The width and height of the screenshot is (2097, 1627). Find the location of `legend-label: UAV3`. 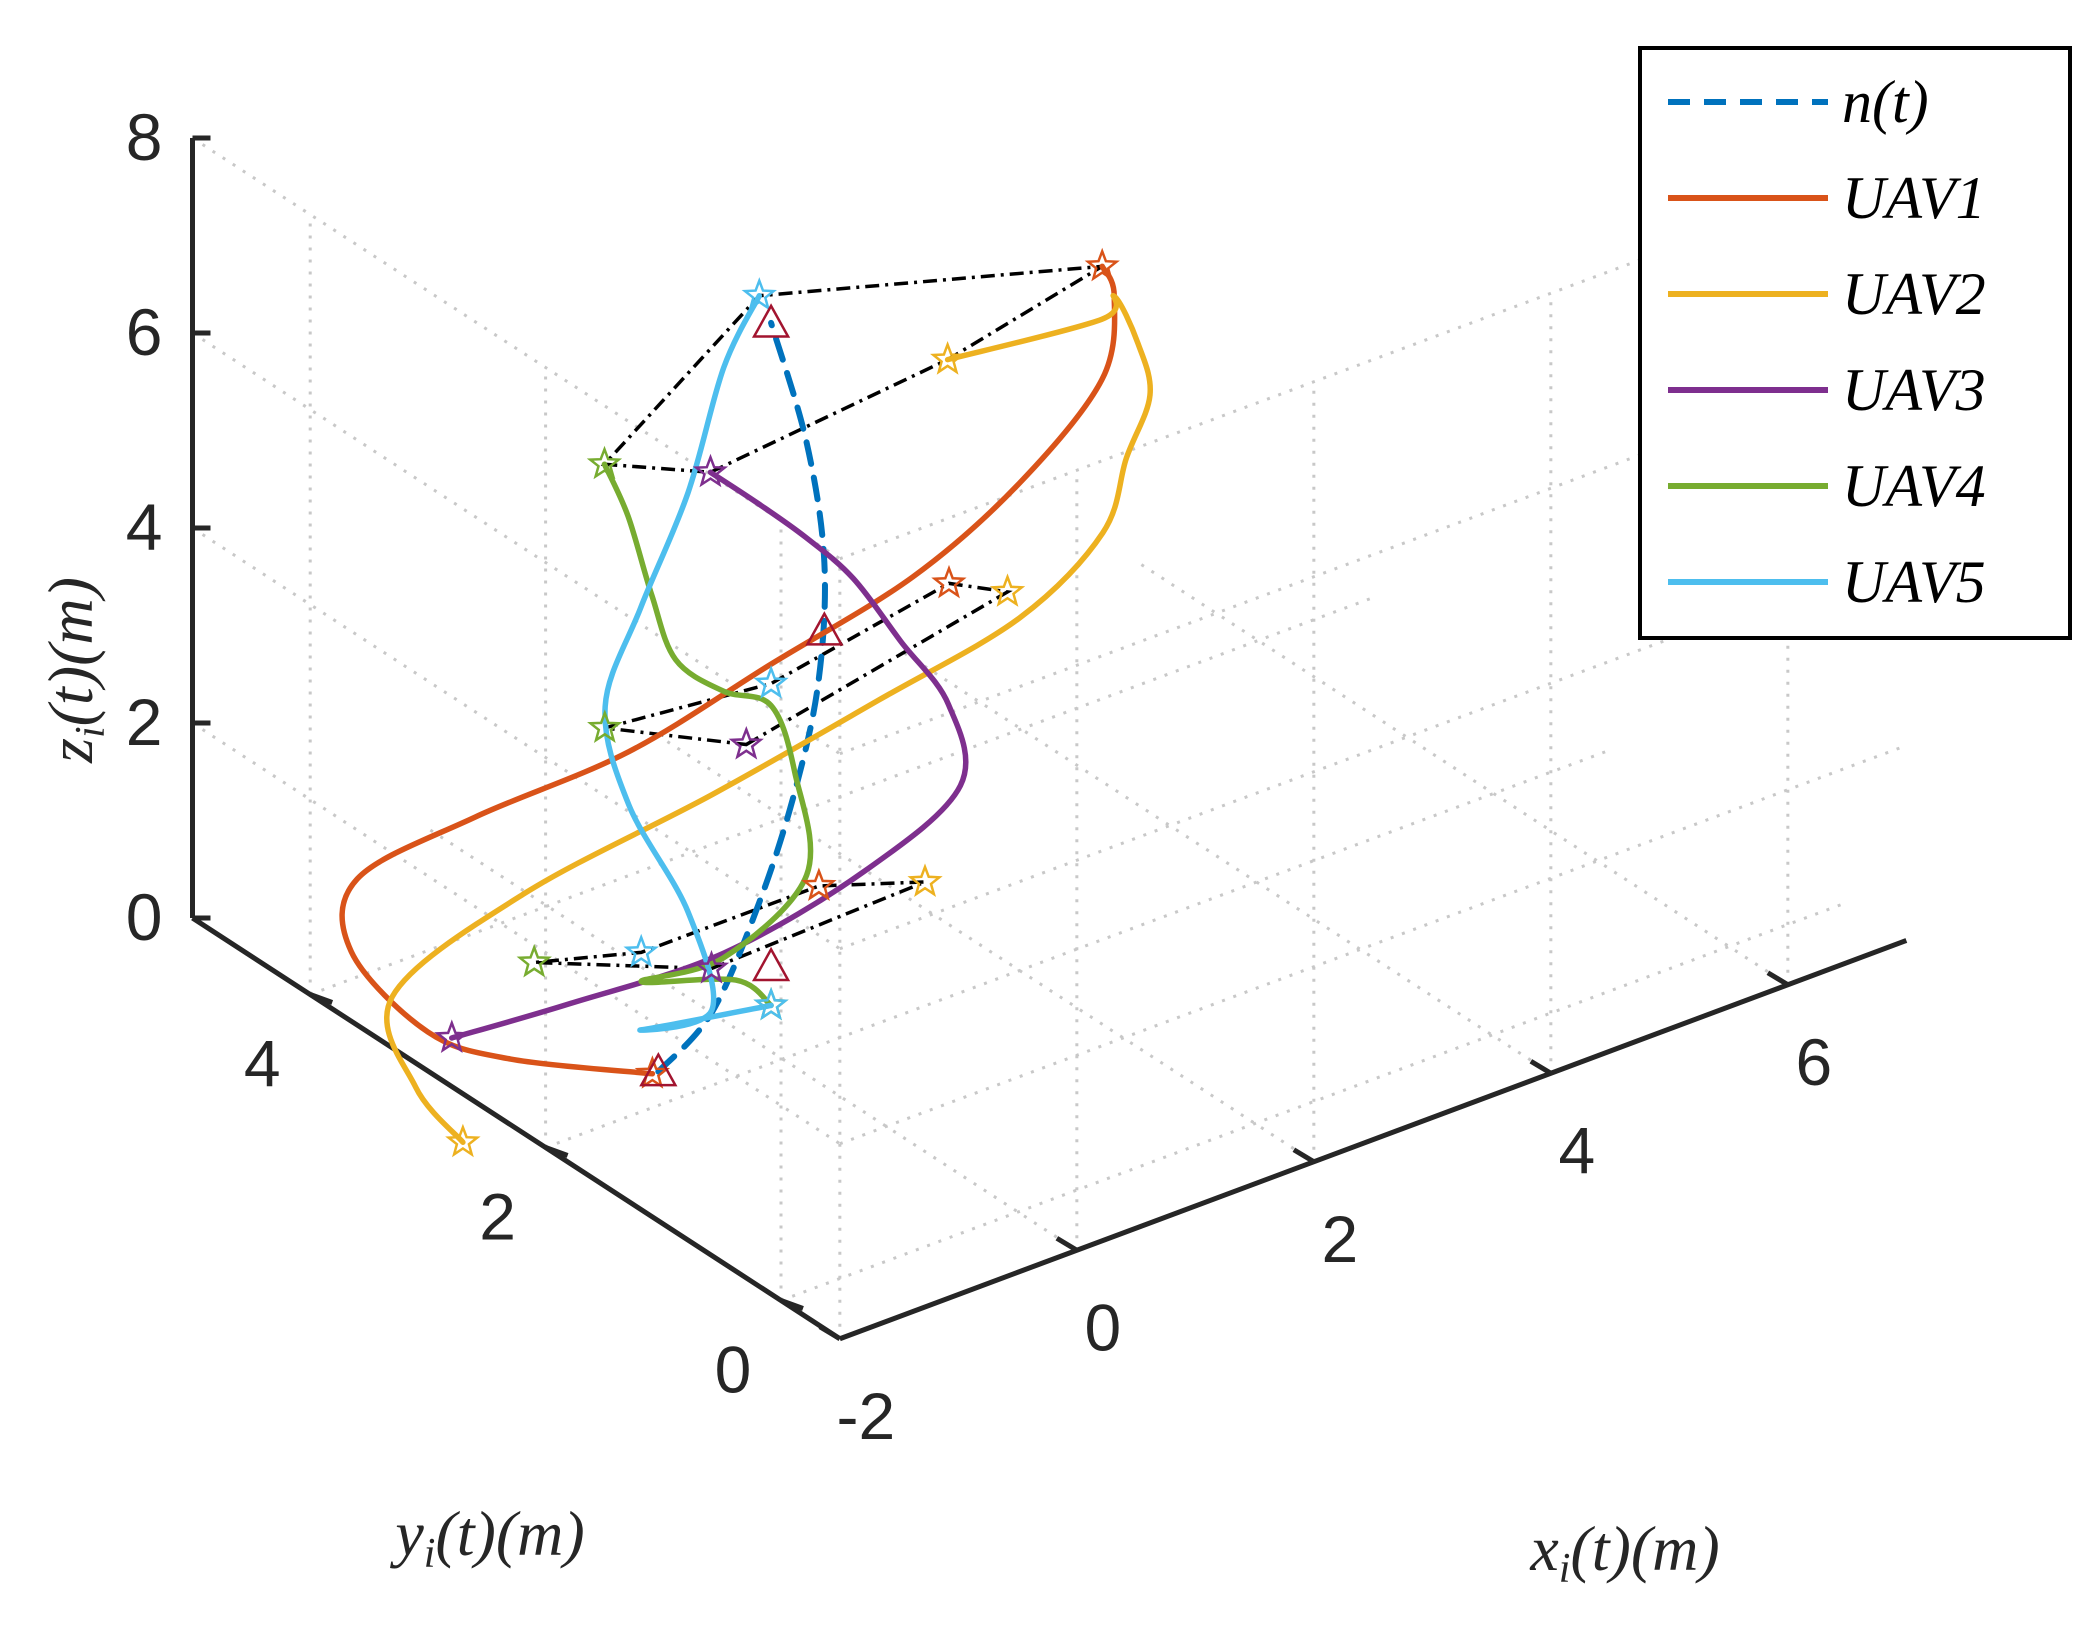

legend-label: UAV3 is located at coordinates (1914, 390).